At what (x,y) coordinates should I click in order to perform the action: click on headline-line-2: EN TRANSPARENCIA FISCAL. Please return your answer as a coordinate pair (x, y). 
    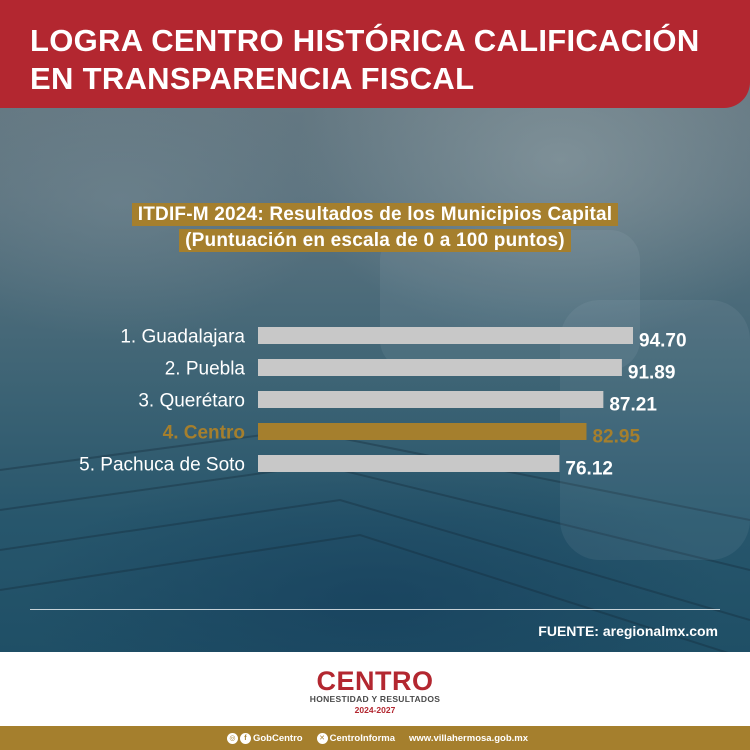
    Looking at the image, I should click on (252, 78).